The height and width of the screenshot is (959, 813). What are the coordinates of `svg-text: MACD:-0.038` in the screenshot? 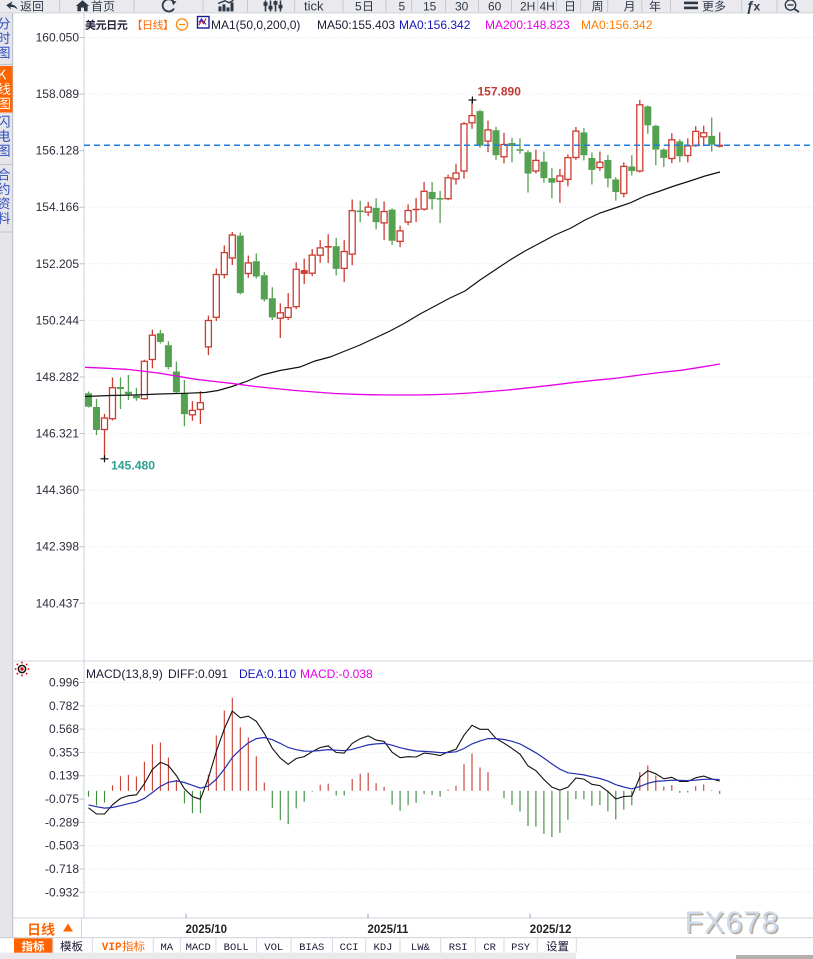 It's located at (336, 674).